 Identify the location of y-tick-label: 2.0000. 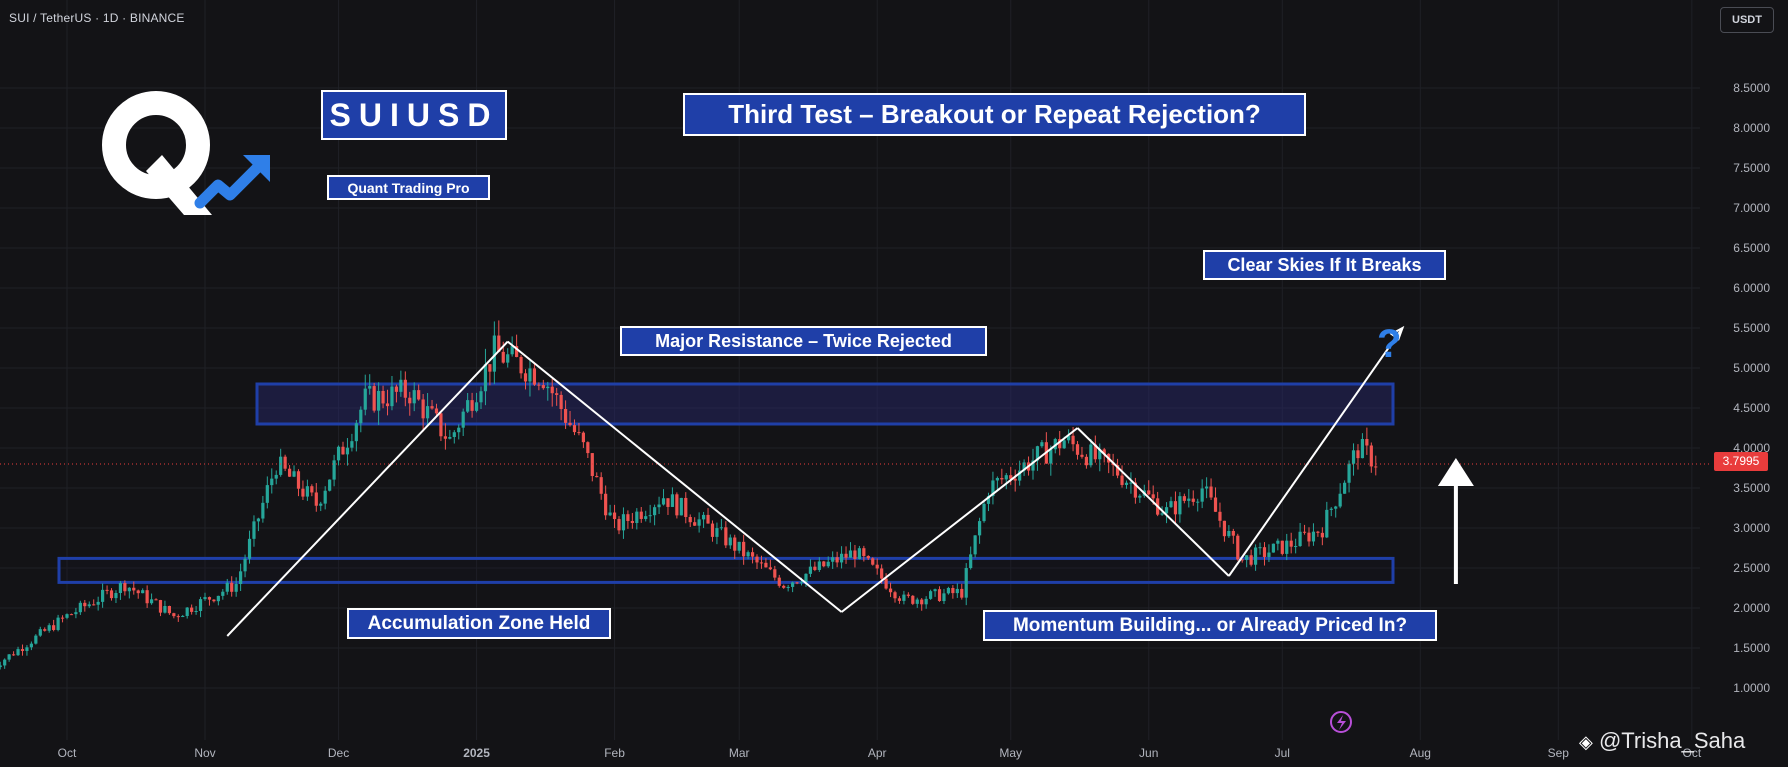
(1751, 608).